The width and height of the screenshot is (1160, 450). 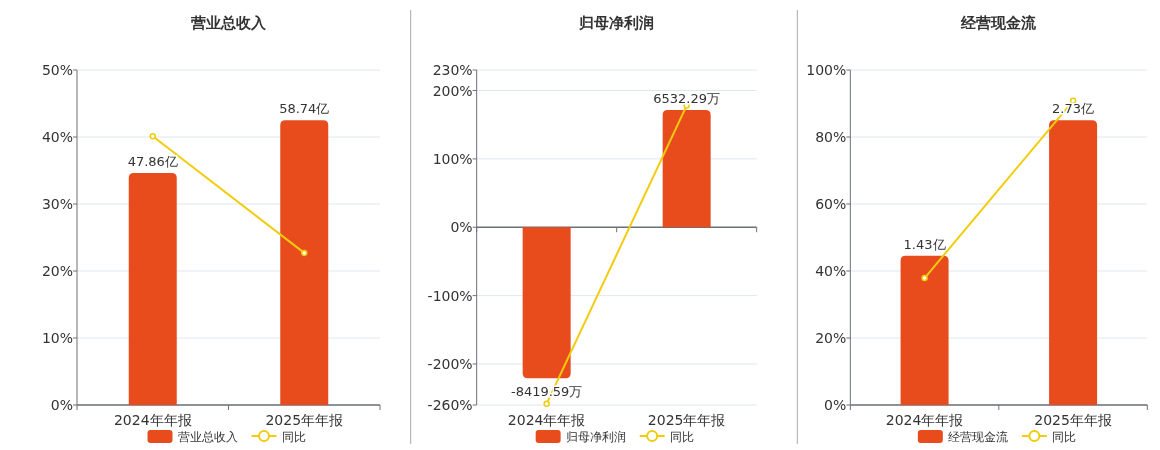 I want to click on legend-label: 经营现金流, so click(x=977, y=437).